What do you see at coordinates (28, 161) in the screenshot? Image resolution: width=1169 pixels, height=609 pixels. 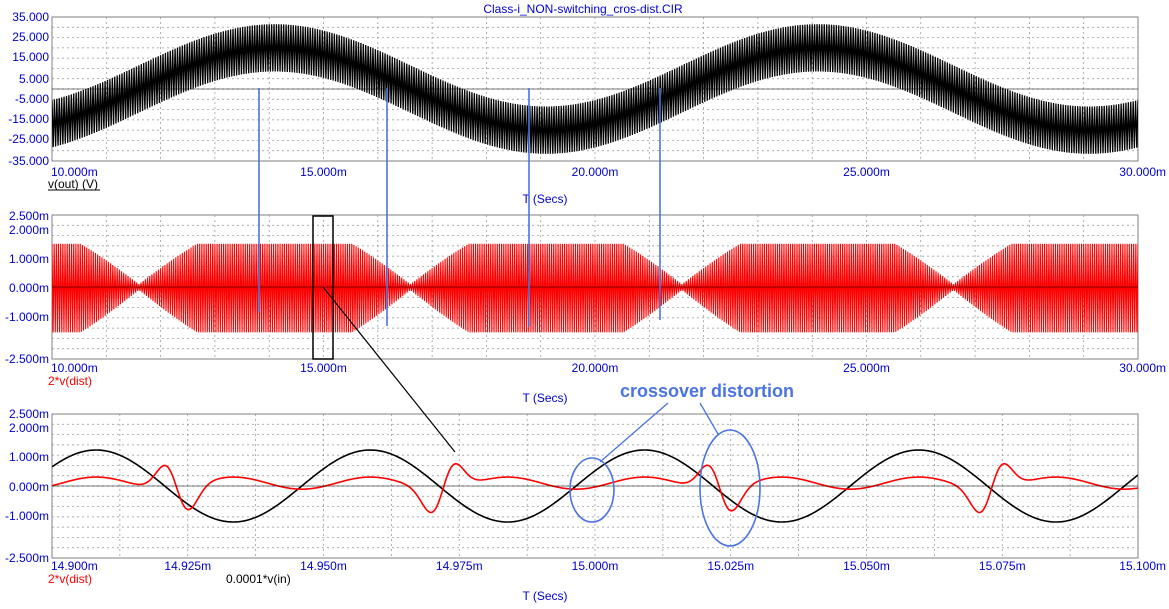 I see `y-tick-label: -35.000` at bounding box center [28, 161].